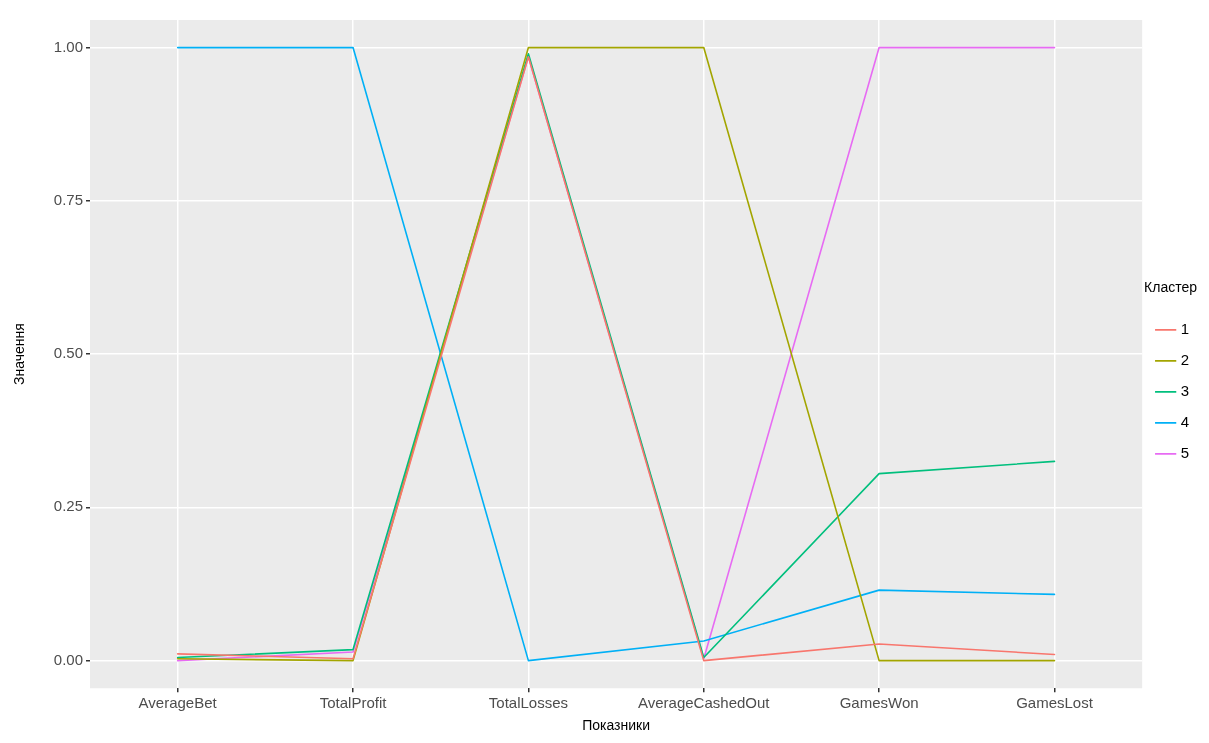 The width and height of the screenshot is (1209, 743). Describe the element at coordinates (68, 46) in the screenshot. I see `y-tick-label: 1.00` at that location.